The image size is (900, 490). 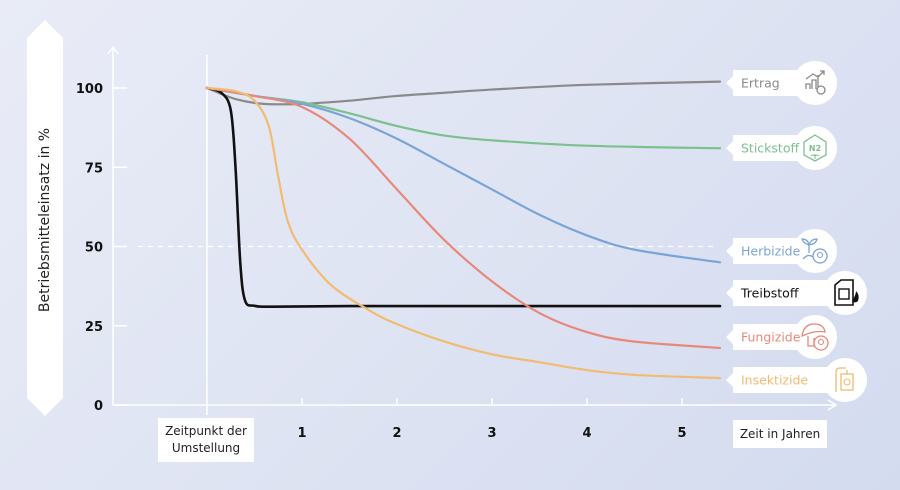 I want to click on x-tick-label: 1, so click(x=301, y=433).